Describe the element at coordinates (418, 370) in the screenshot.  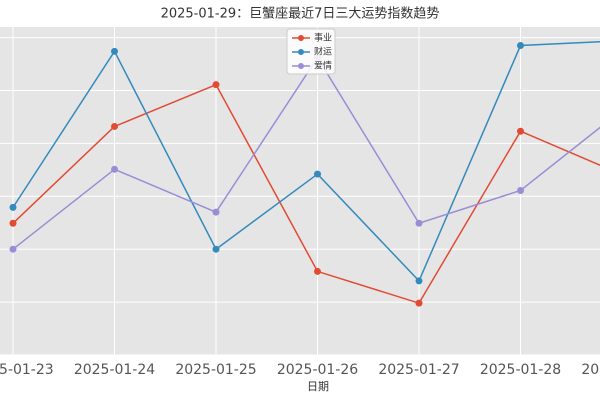
I see `x-tick-label: 2025-01-27` at that location.